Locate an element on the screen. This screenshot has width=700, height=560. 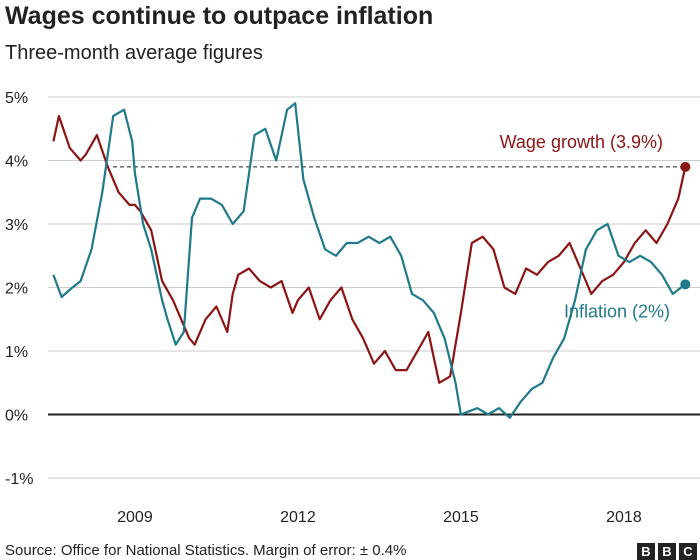
x-tick-label: 2015 is located at coordinates (461, 517).